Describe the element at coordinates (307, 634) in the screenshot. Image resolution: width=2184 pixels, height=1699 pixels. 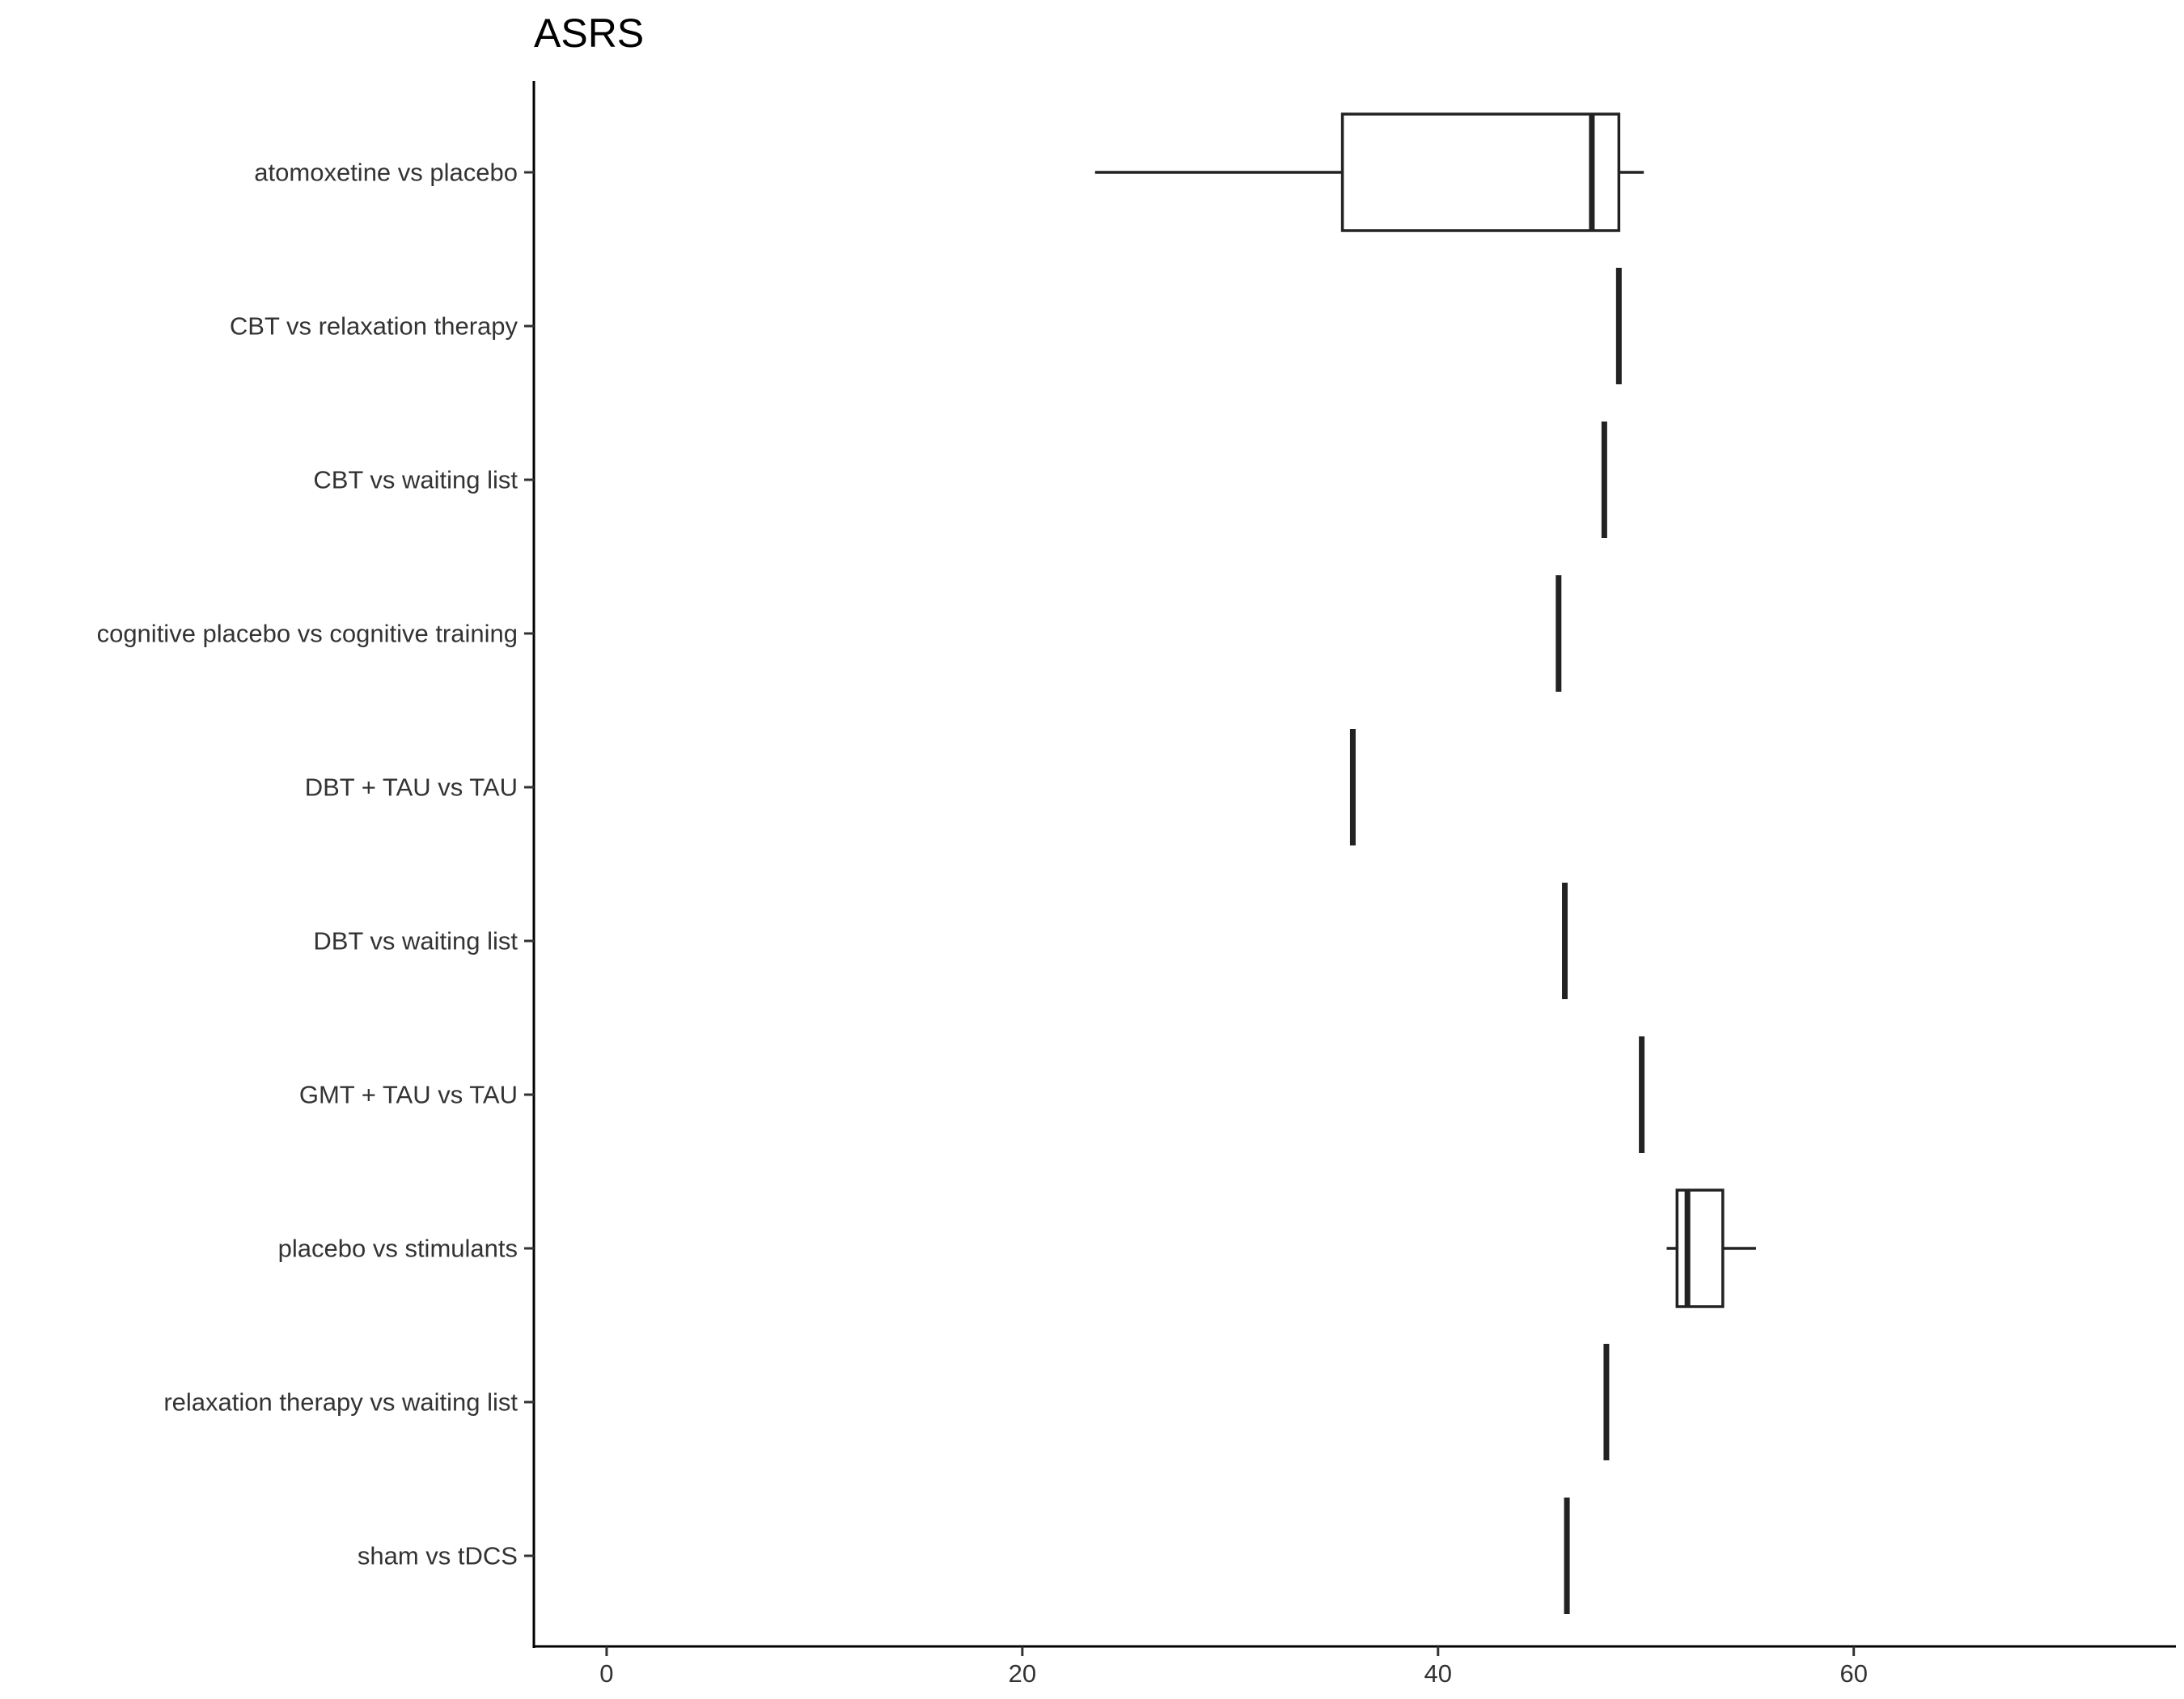
I see `y-tick-label: cognitive placebo vs cognitive training` at that location.